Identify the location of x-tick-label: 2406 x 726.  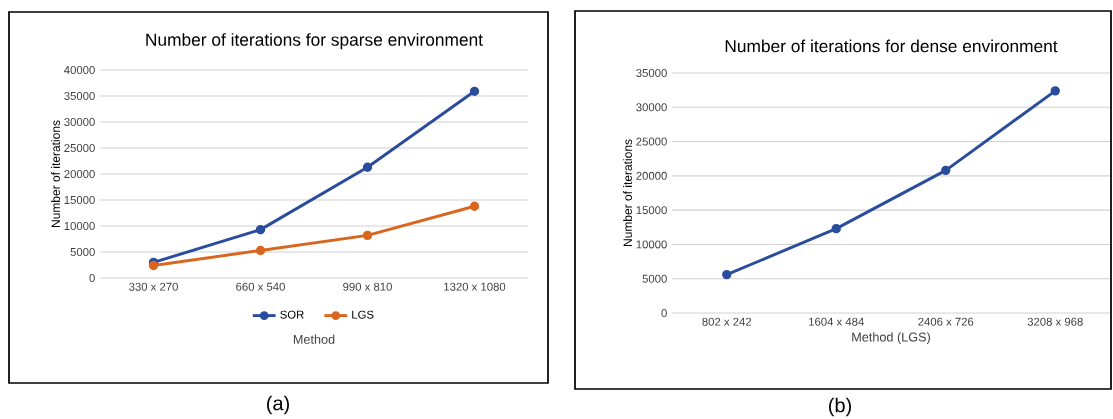
(946, 321).